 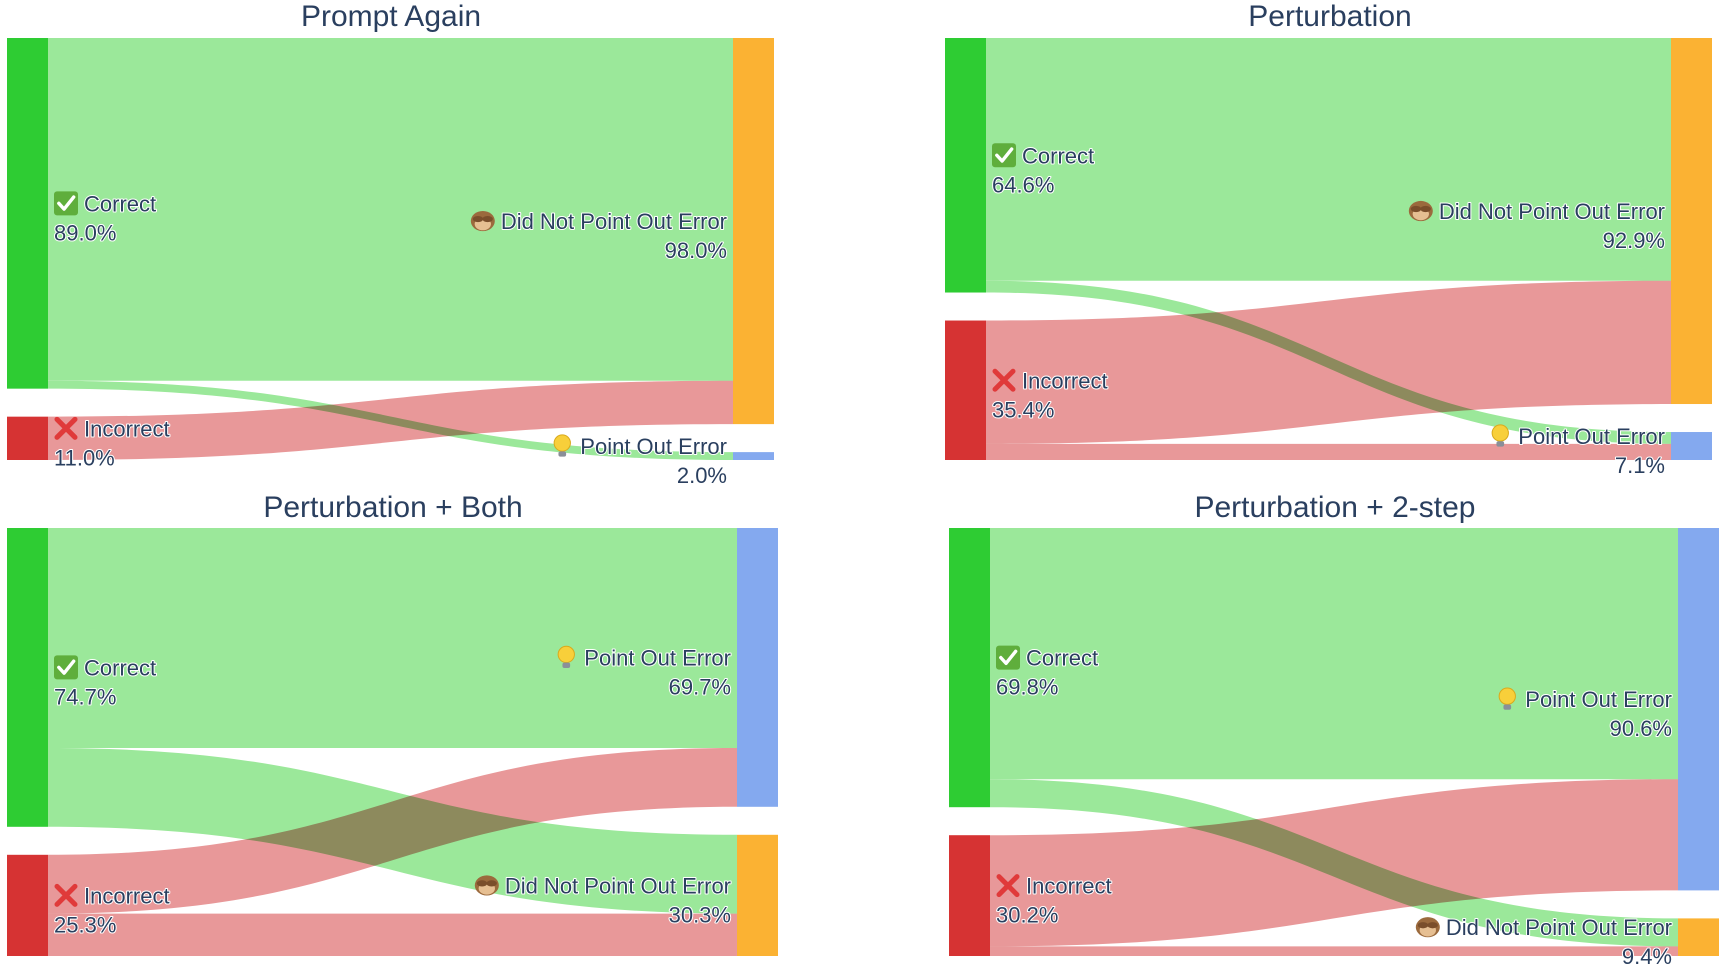 What do you see at coordinates (1585, 714) in the screenshot?
I see `node-label-point-out-error: Point Out Error 90.6%` at bounding box center [1585, 714].